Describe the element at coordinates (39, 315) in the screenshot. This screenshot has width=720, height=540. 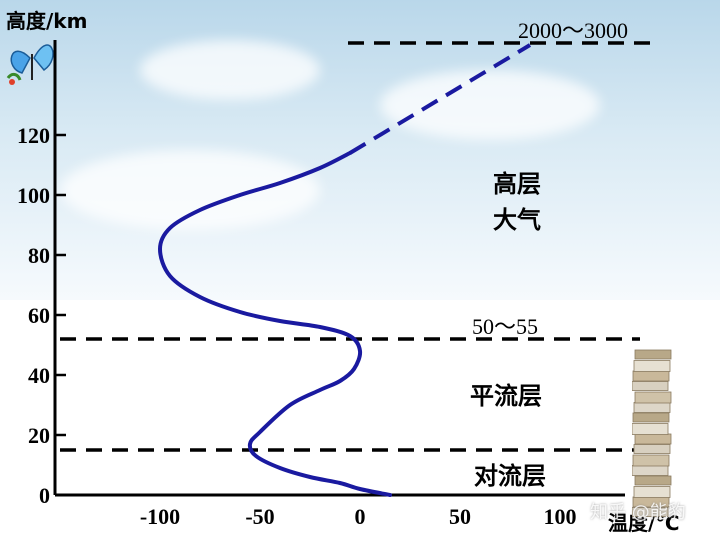
I see `y-tick-label: 60` at that location.